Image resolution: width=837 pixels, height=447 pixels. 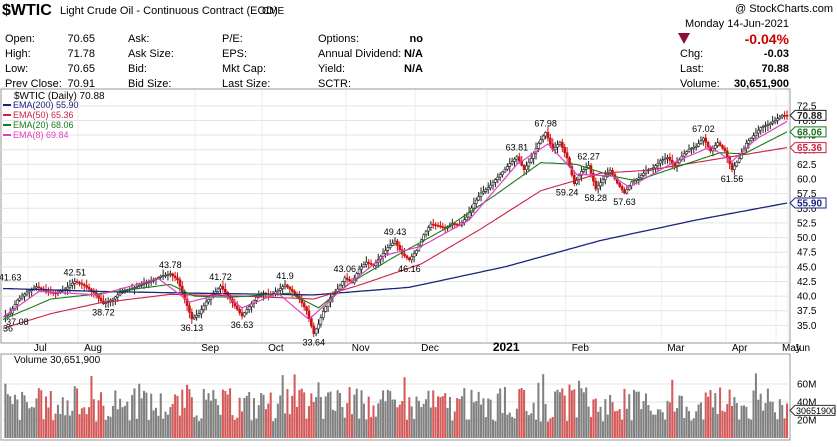 What do you see at coordinates (33, 84) in the screenshot?
I see `header-field-label: Prev Close:` at bounding box center [33, 84].